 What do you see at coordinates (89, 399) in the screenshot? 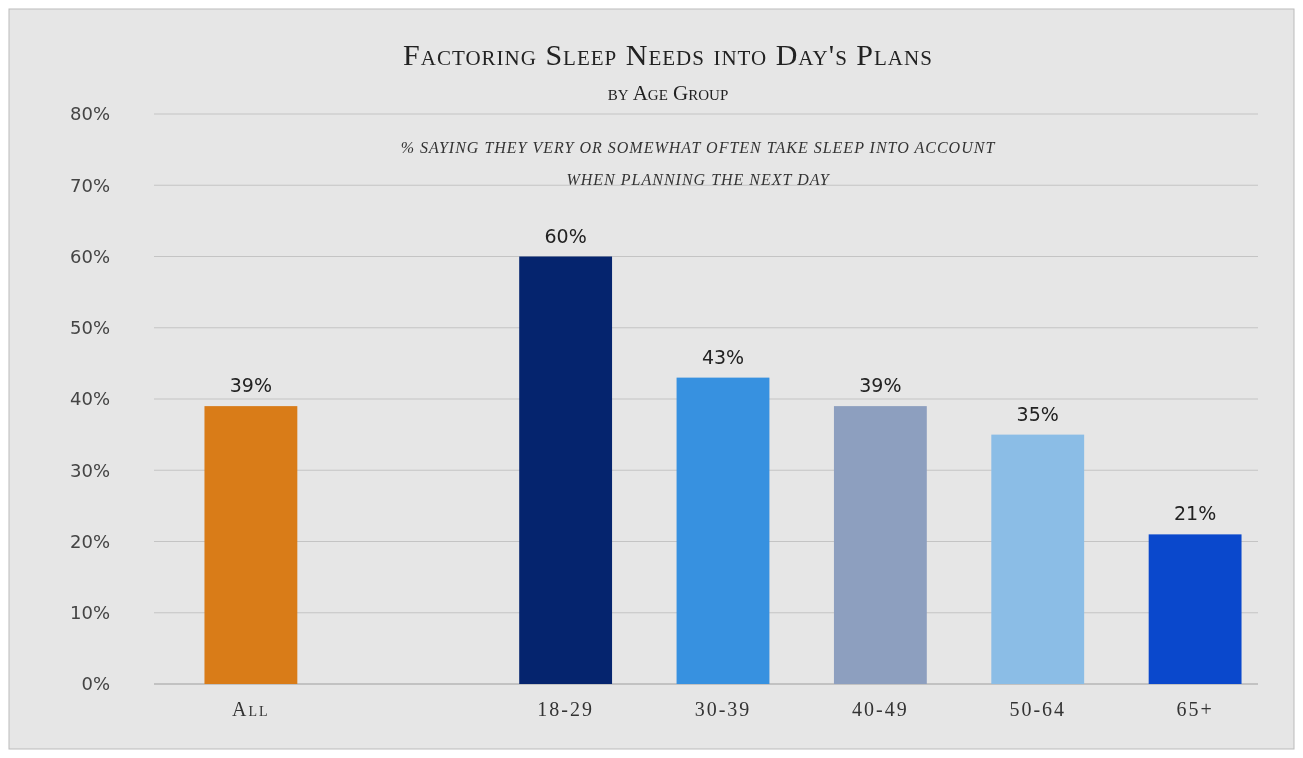
I see `y-tick-label: 40%` at bounding box center [89, 399].